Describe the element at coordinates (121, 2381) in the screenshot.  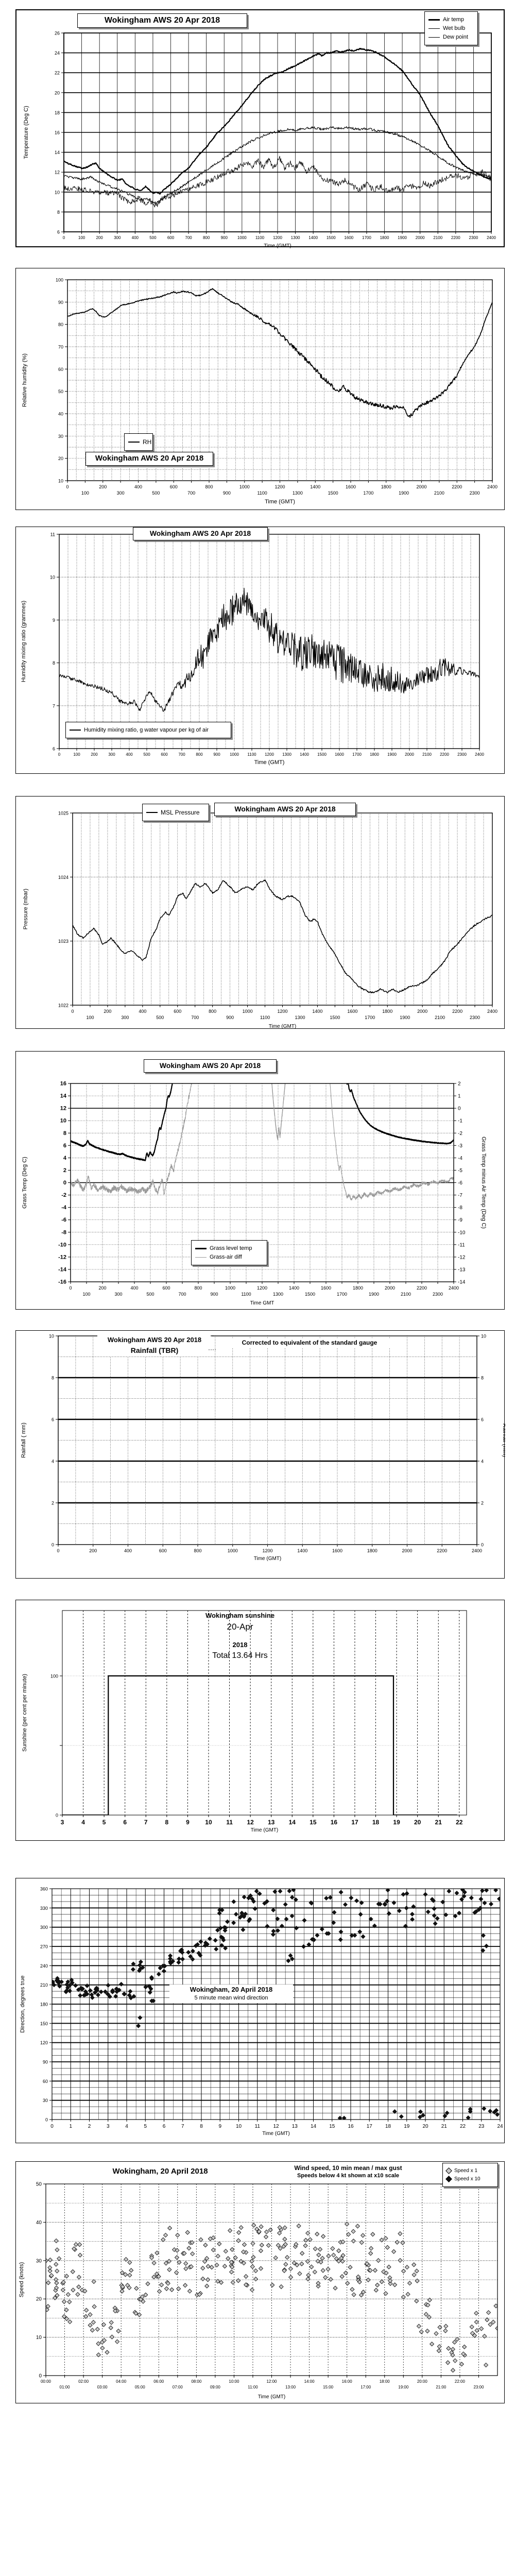
I see `svg-text: 04:00` at that location.